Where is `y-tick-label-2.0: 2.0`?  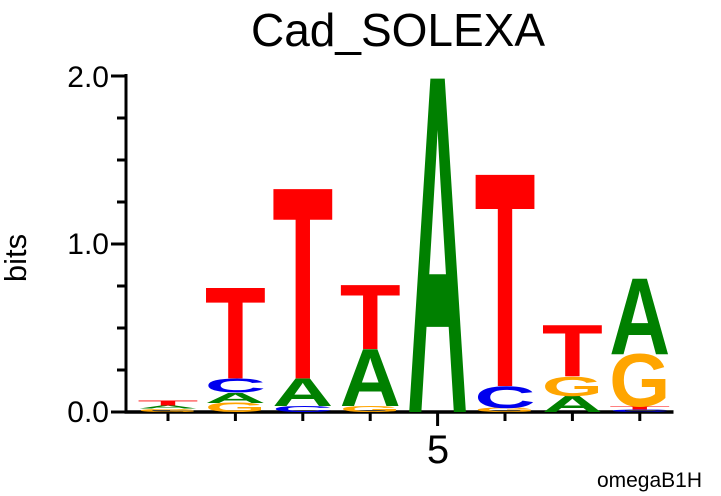
y-tick-label-2.0: 2.0 is located at coordinates (88, 77).